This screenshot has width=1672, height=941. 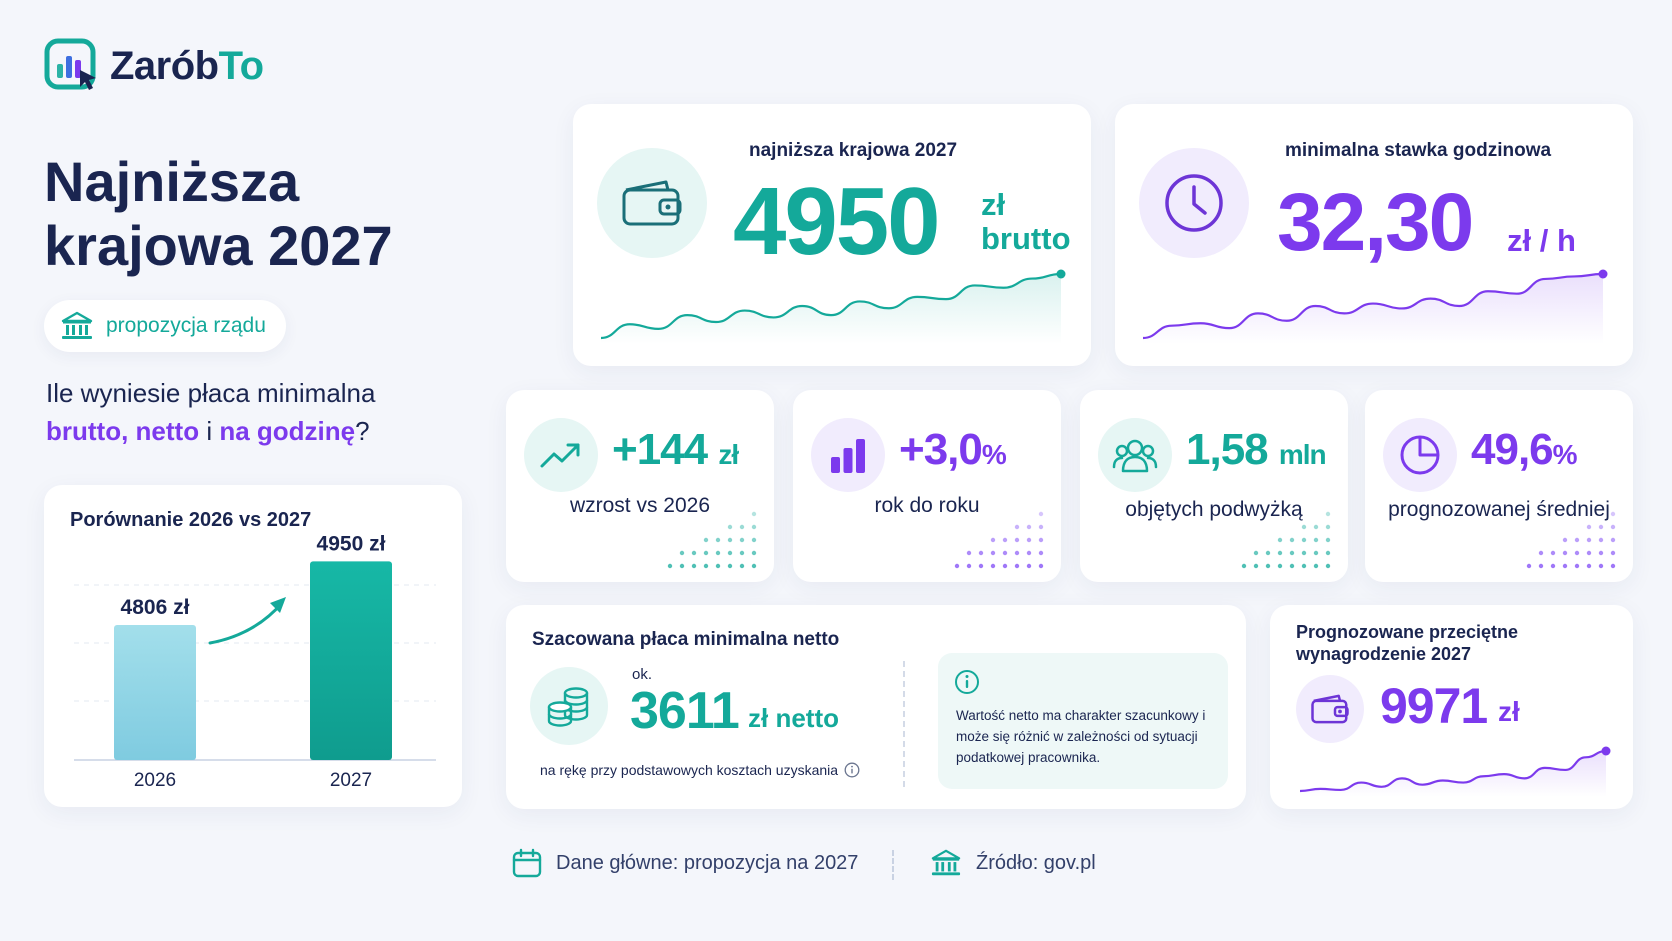 I want to click on sparkline-line, so click(x=1373, y=306).